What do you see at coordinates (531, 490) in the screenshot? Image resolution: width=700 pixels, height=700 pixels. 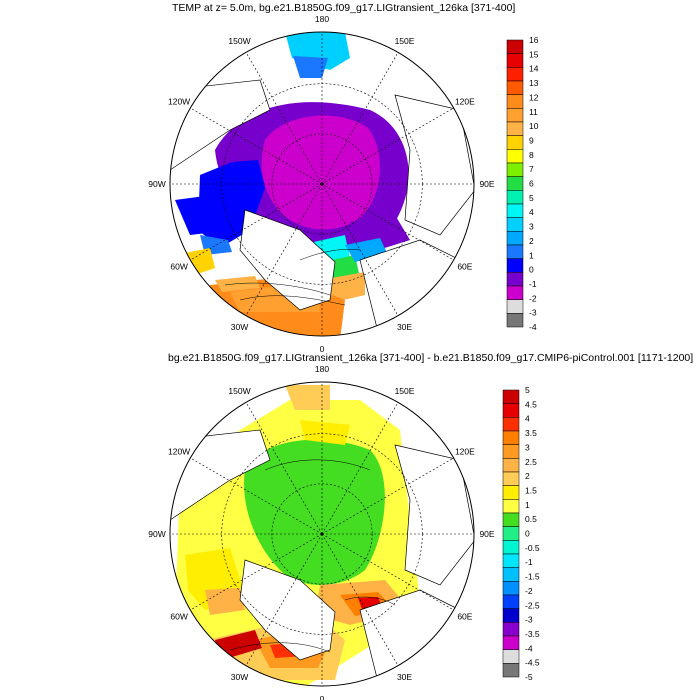 I see `colorbar-label: 1.5` at bounding box center [531, 490].